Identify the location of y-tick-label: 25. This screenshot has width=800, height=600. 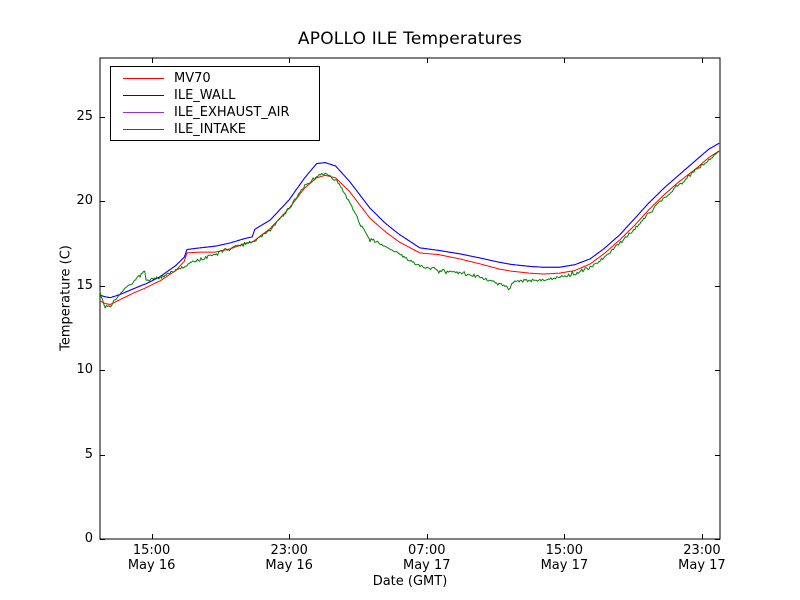
(84, 117).